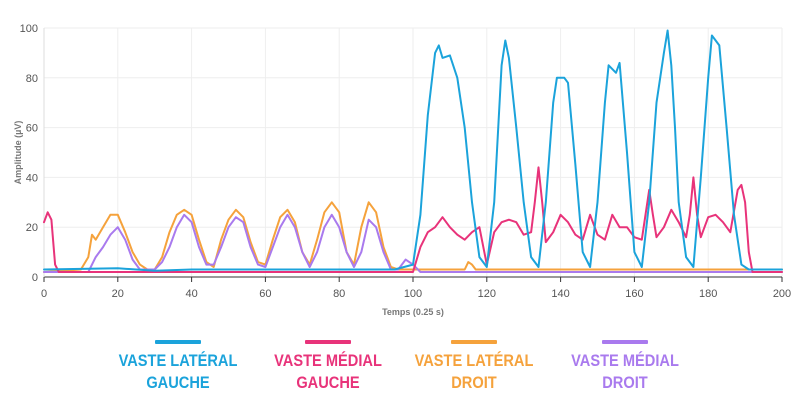  What do you see at coordinates (191, 294) in the screenshot?
I see `x-tick-label: 40` at bounding box center [191, 294].